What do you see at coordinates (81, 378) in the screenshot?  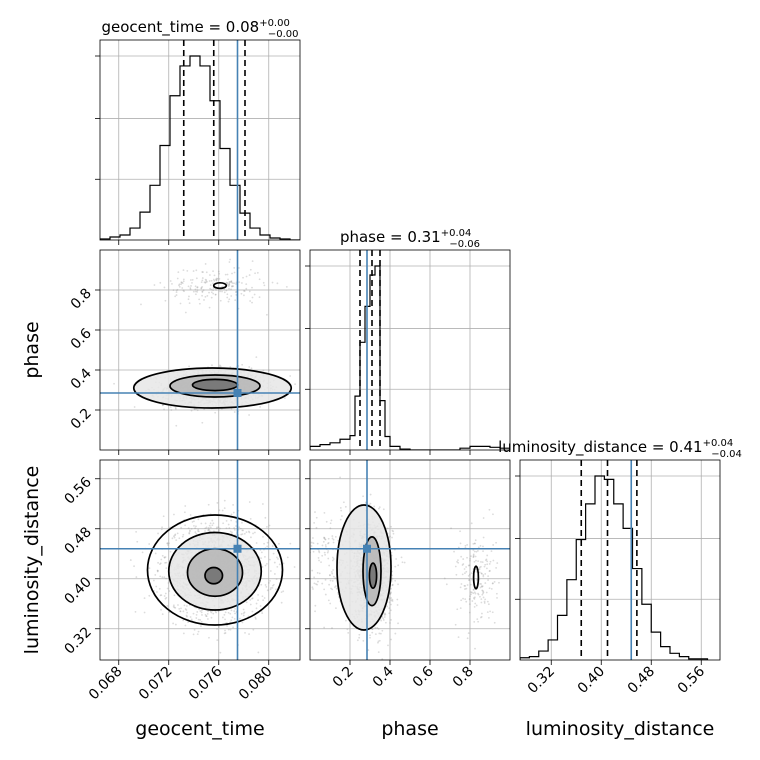 I see `y-tick-label: 0.4` at bounding box center [81, 378].